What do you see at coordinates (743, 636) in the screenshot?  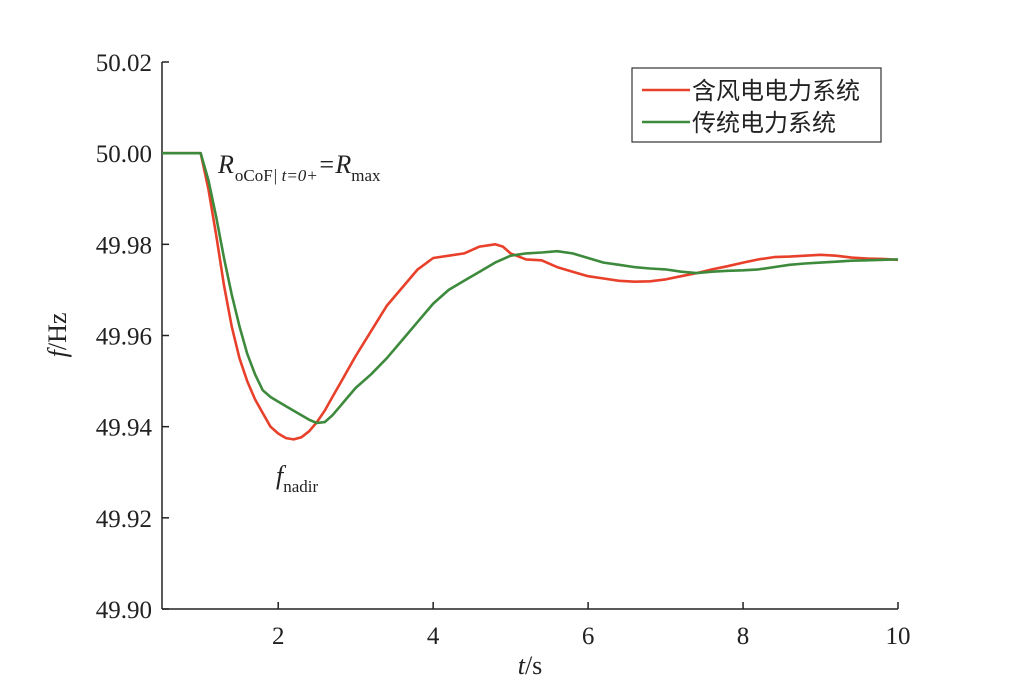 I see `x-tick-label: 8` at bounding box center [743, 636].